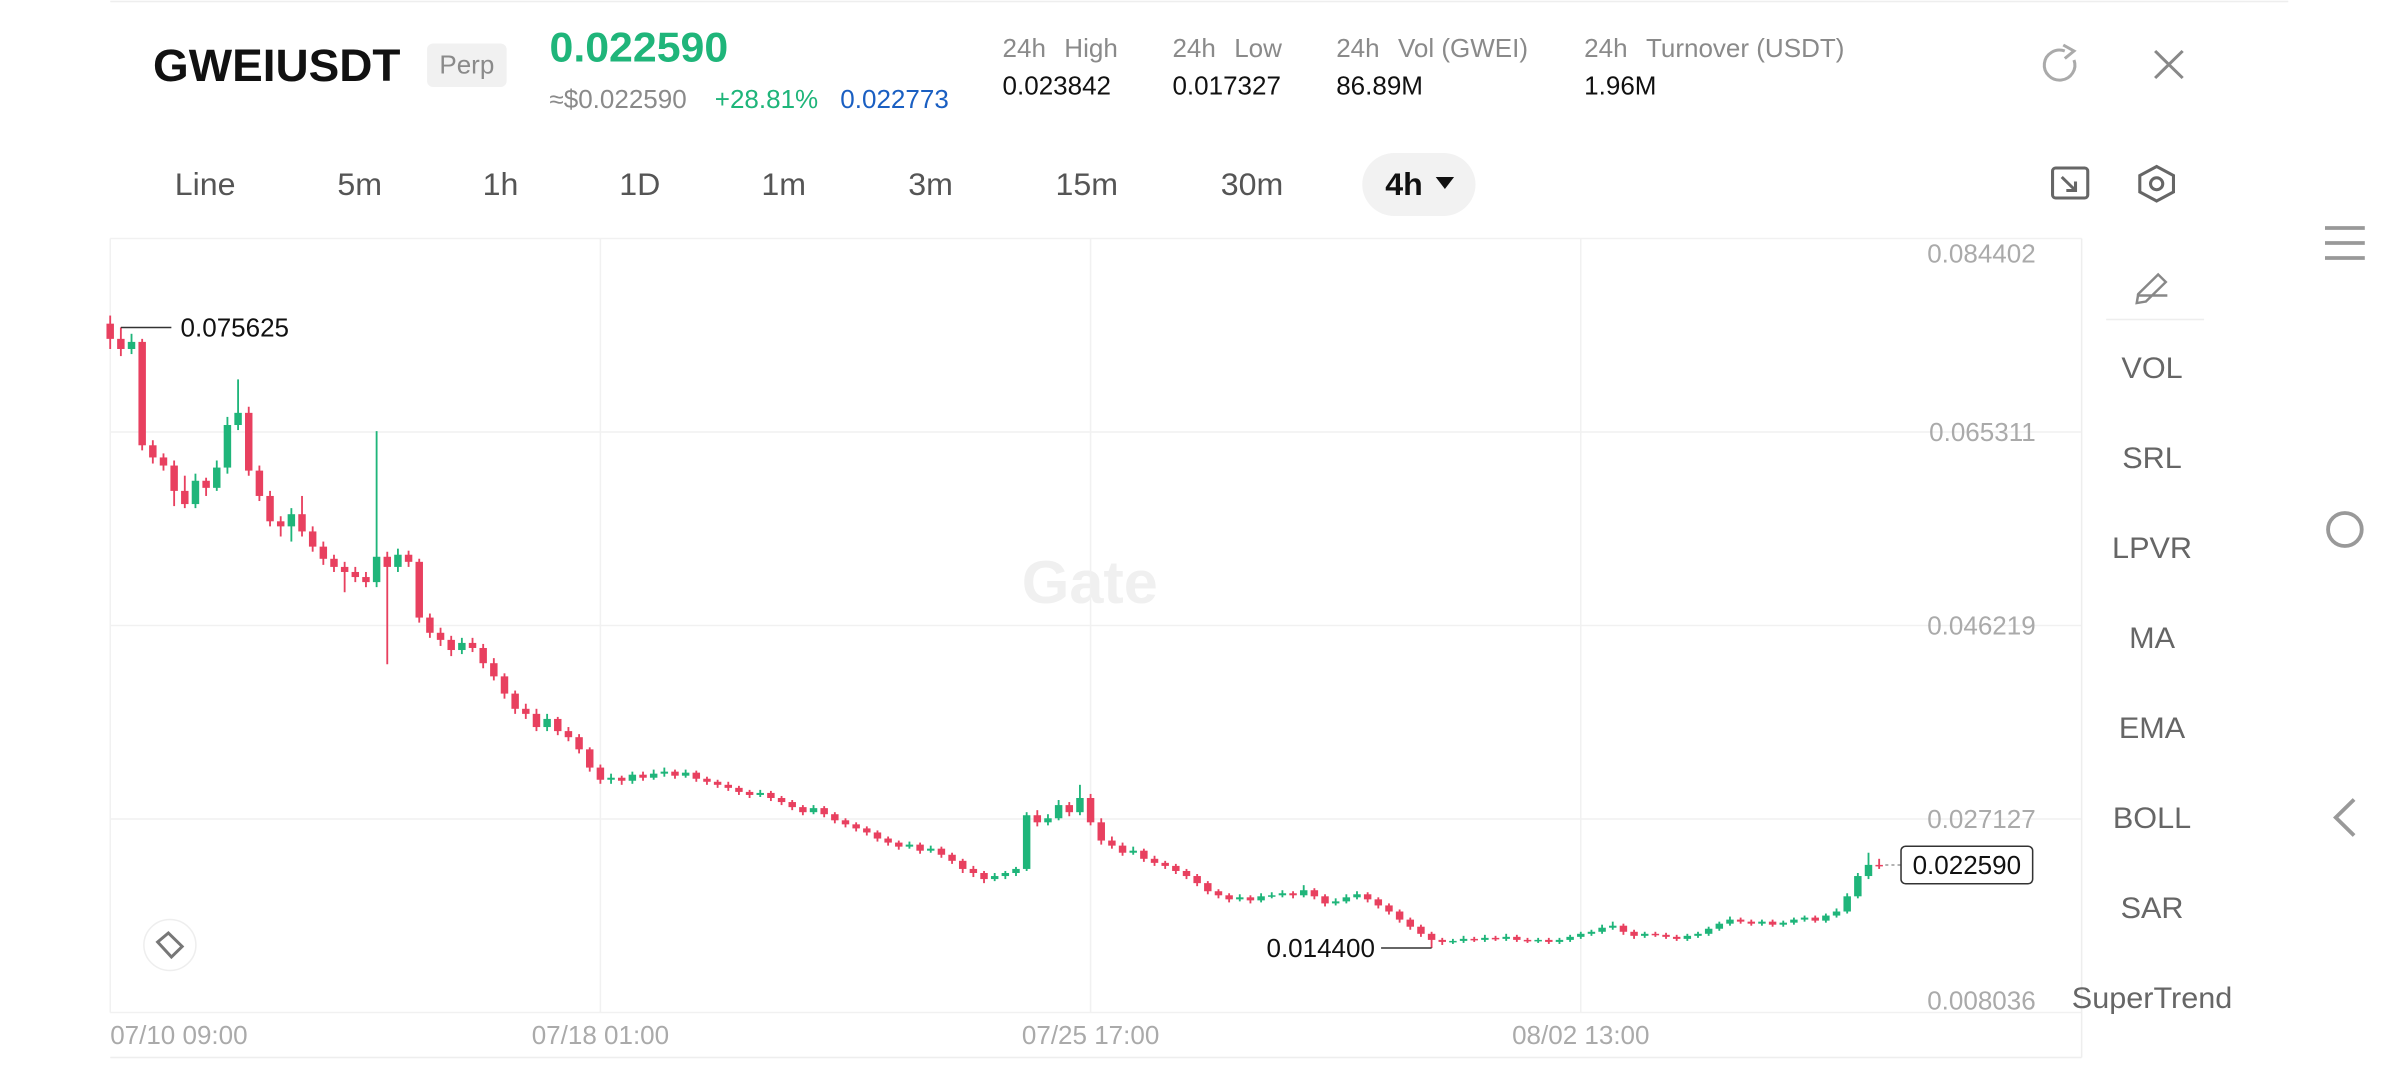  Describe the element at coordinates (2152, 818) in the screenshot. I see `indicator: BOLL` at that location.